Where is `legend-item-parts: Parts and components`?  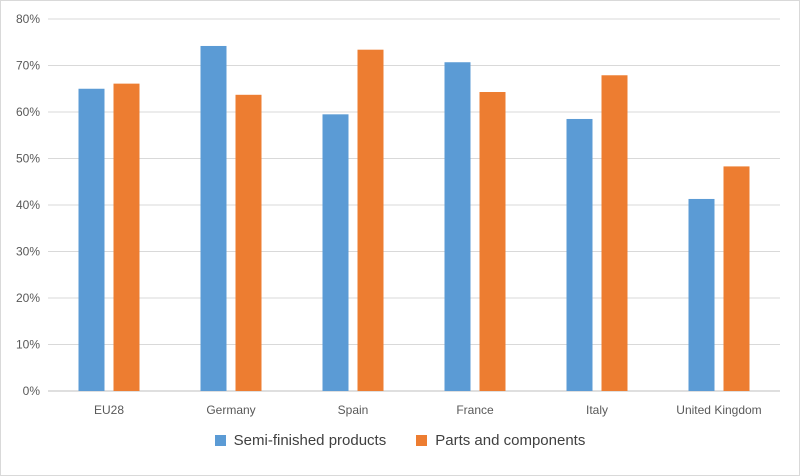
legend-item-parts: Parts and components is located at coordinates (500, 440).